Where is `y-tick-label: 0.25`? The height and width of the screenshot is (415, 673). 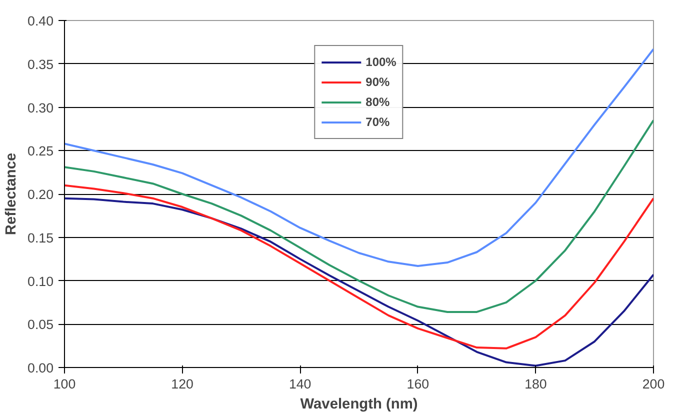
y-tick-label: 0.25 is located at coordinates (41, 151).